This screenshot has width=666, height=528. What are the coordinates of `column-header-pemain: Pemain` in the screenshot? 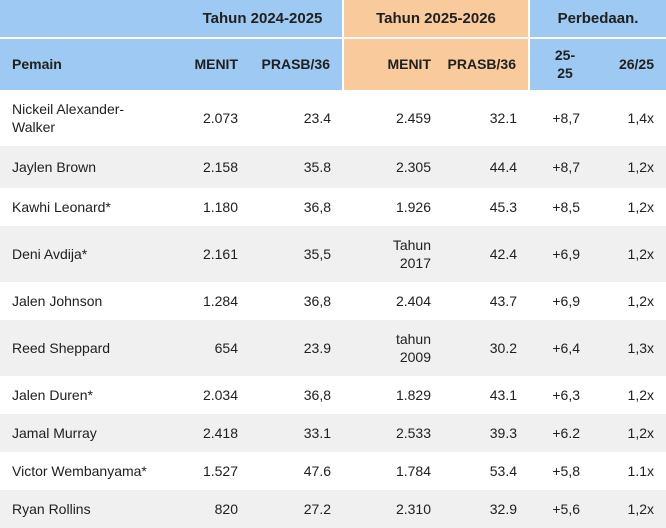 It's located at (75, 64).